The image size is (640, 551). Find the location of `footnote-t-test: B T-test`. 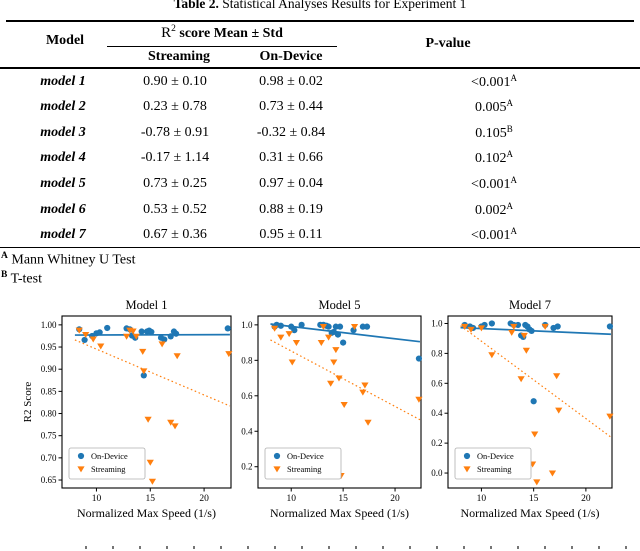

footnote-t-test: B T-test is located at coordinates (21, 279).